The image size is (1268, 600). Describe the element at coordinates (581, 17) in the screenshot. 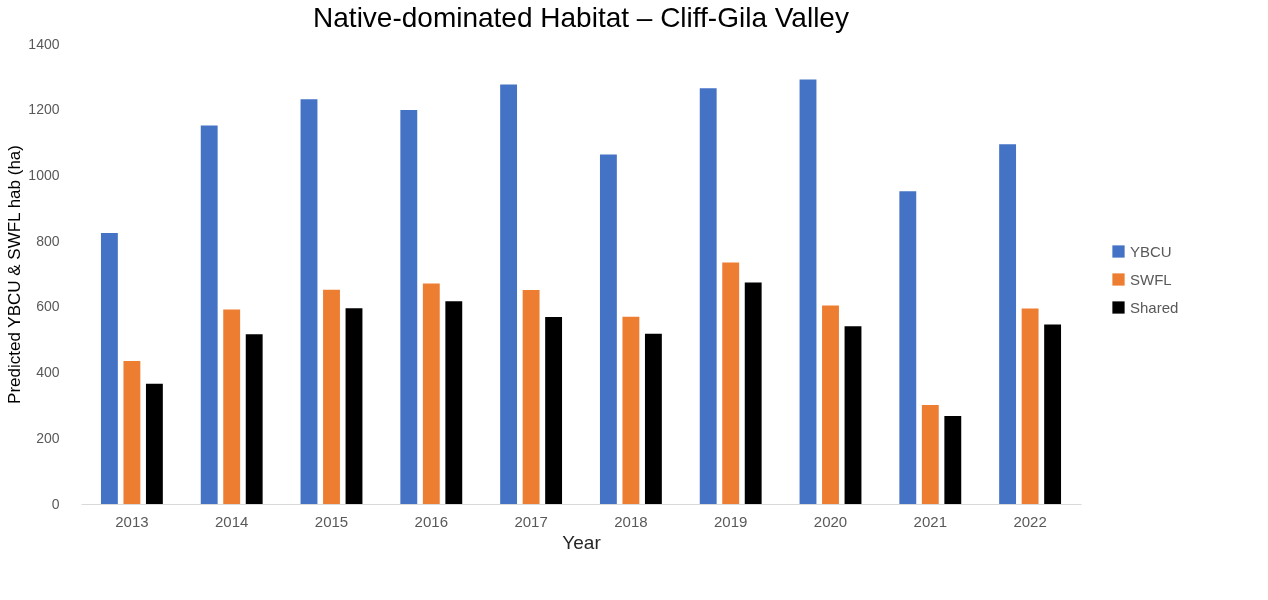

I see `chart-title: Native-dominated Habitat – Cliff-Gila Valley` at that location.